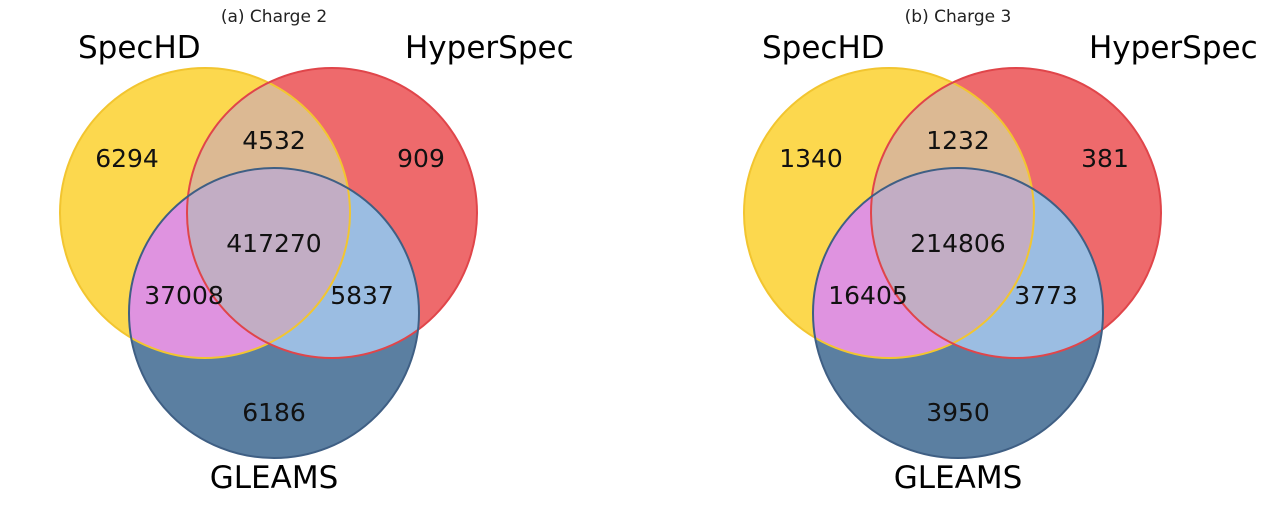 This screenshot has width=1277, height=510. I want to click on count-hyperspec-only: 381, so click(1105, 158).